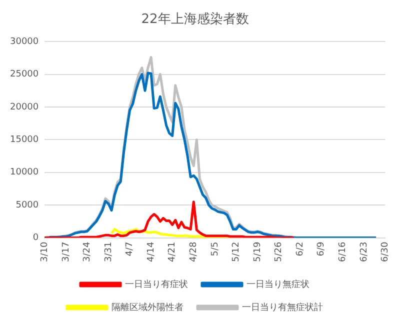 This screenshot has height=324, width=400. Describe the element at coordinates (195, 20) in the screenshot. I see `chart-title: 22年上海感染者数` at that location.